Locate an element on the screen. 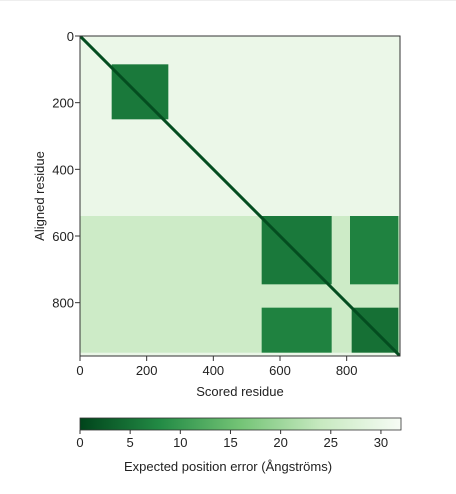  colorbar-ticks: 0 5 10 15 20 25 30 is located at coordinates (232, 440).